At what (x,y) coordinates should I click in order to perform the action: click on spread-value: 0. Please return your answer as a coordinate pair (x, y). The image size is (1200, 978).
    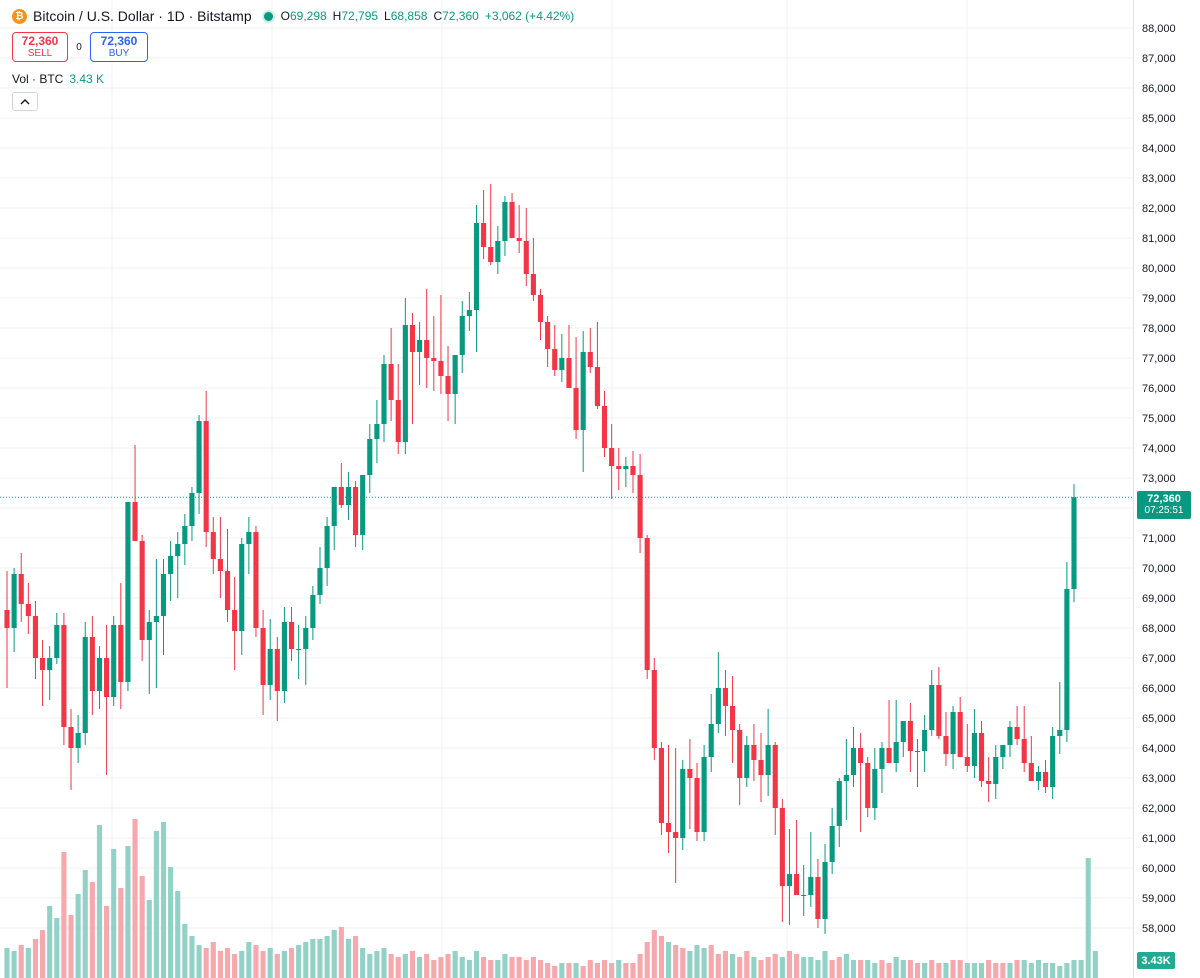
    Looking at the image, I should click on (79, 47).